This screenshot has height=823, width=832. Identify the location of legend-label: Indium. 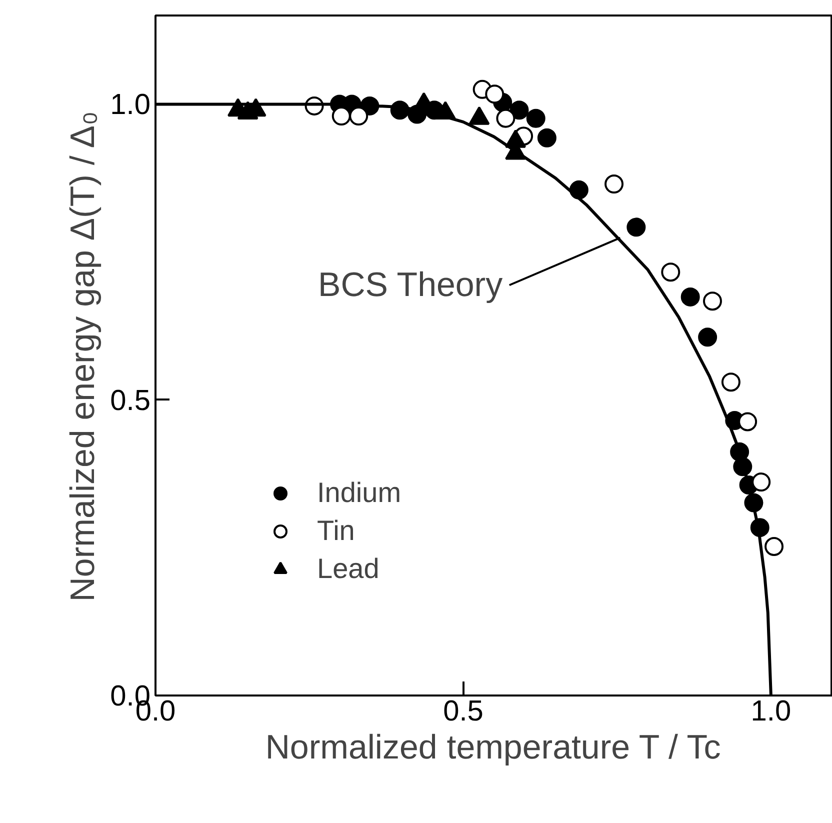
(359, 493).